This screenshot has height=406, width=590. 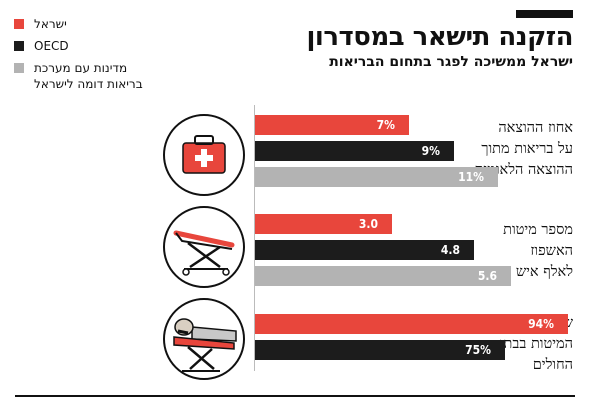 I want to click on stretcher-icon, so click(x=204, y=249).